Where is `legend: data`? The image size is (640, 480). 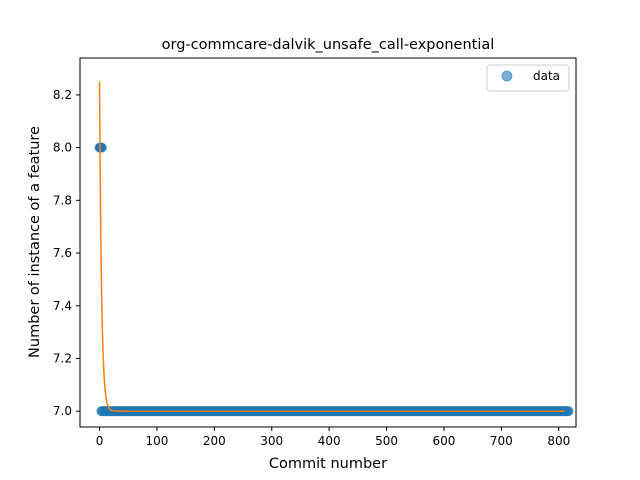 legend: data is located at coordinates (528, 78).